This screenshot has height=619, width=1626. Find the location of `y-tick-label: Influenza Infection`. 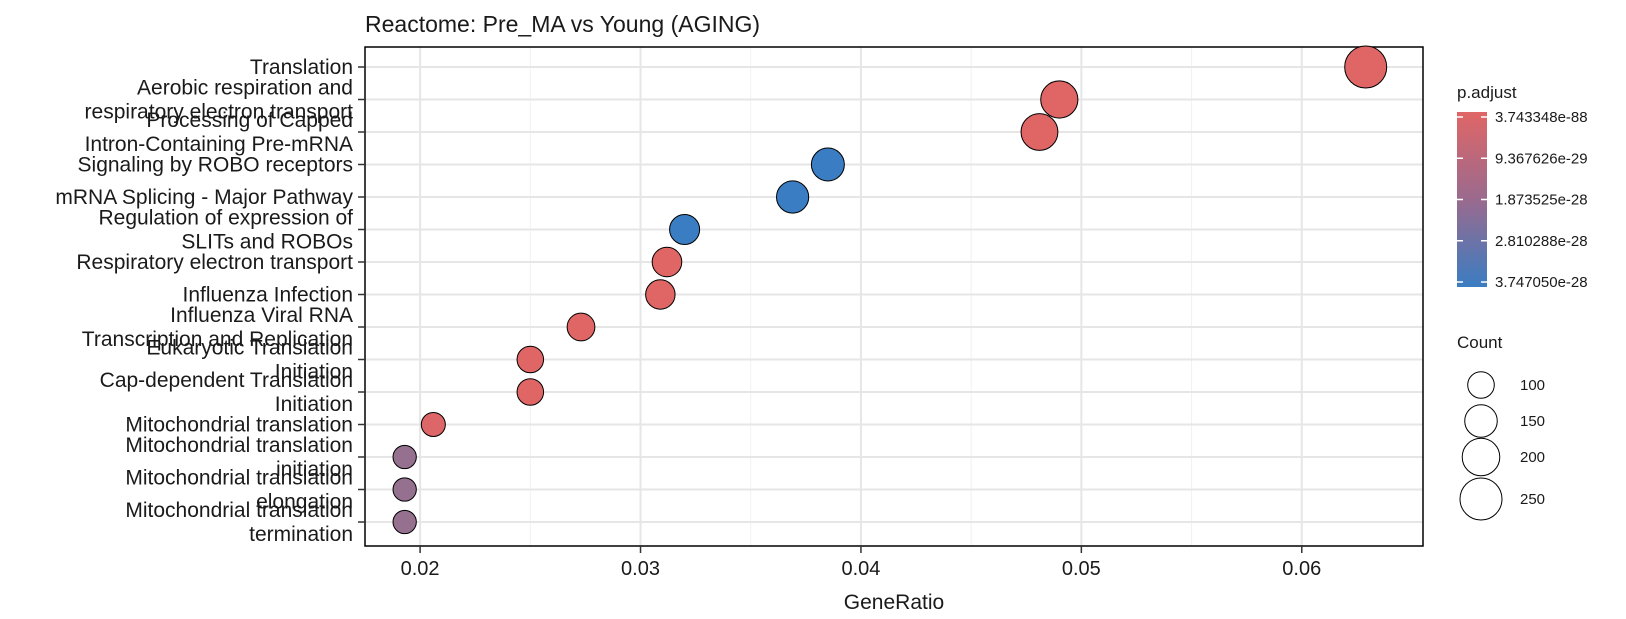

y-tick-label: Influenza Infection is located at coordinates (268, 295).